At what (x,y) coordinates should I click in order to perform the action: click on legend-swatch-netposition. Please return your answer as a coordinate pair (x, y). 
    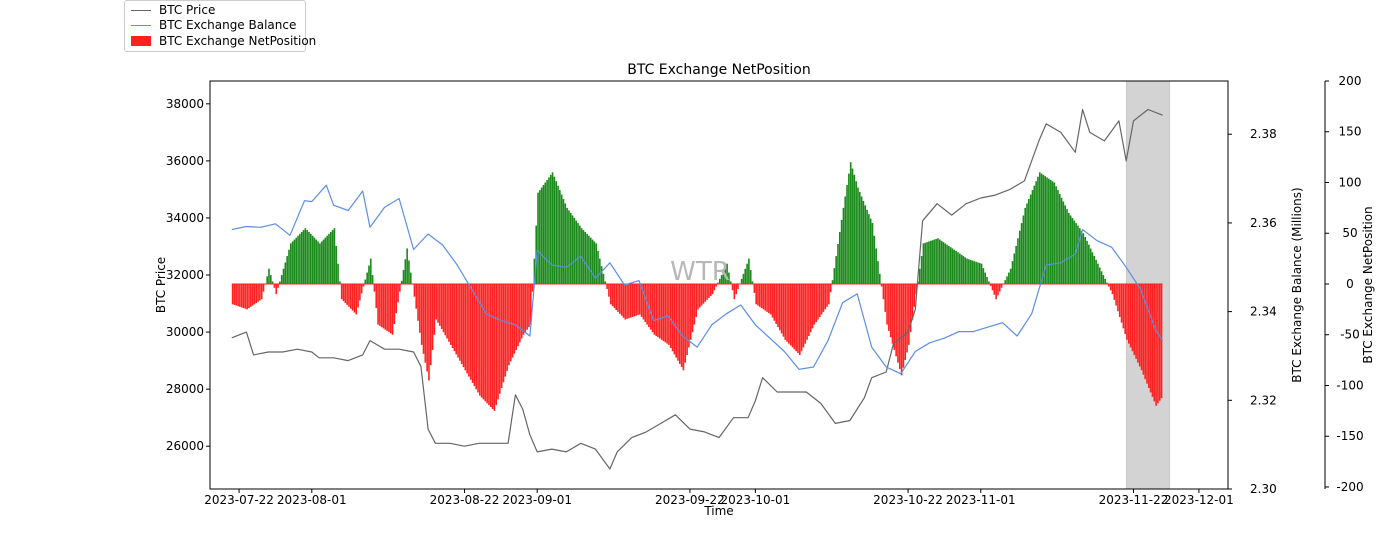
    Looking at the image, I should click on (141, 41).